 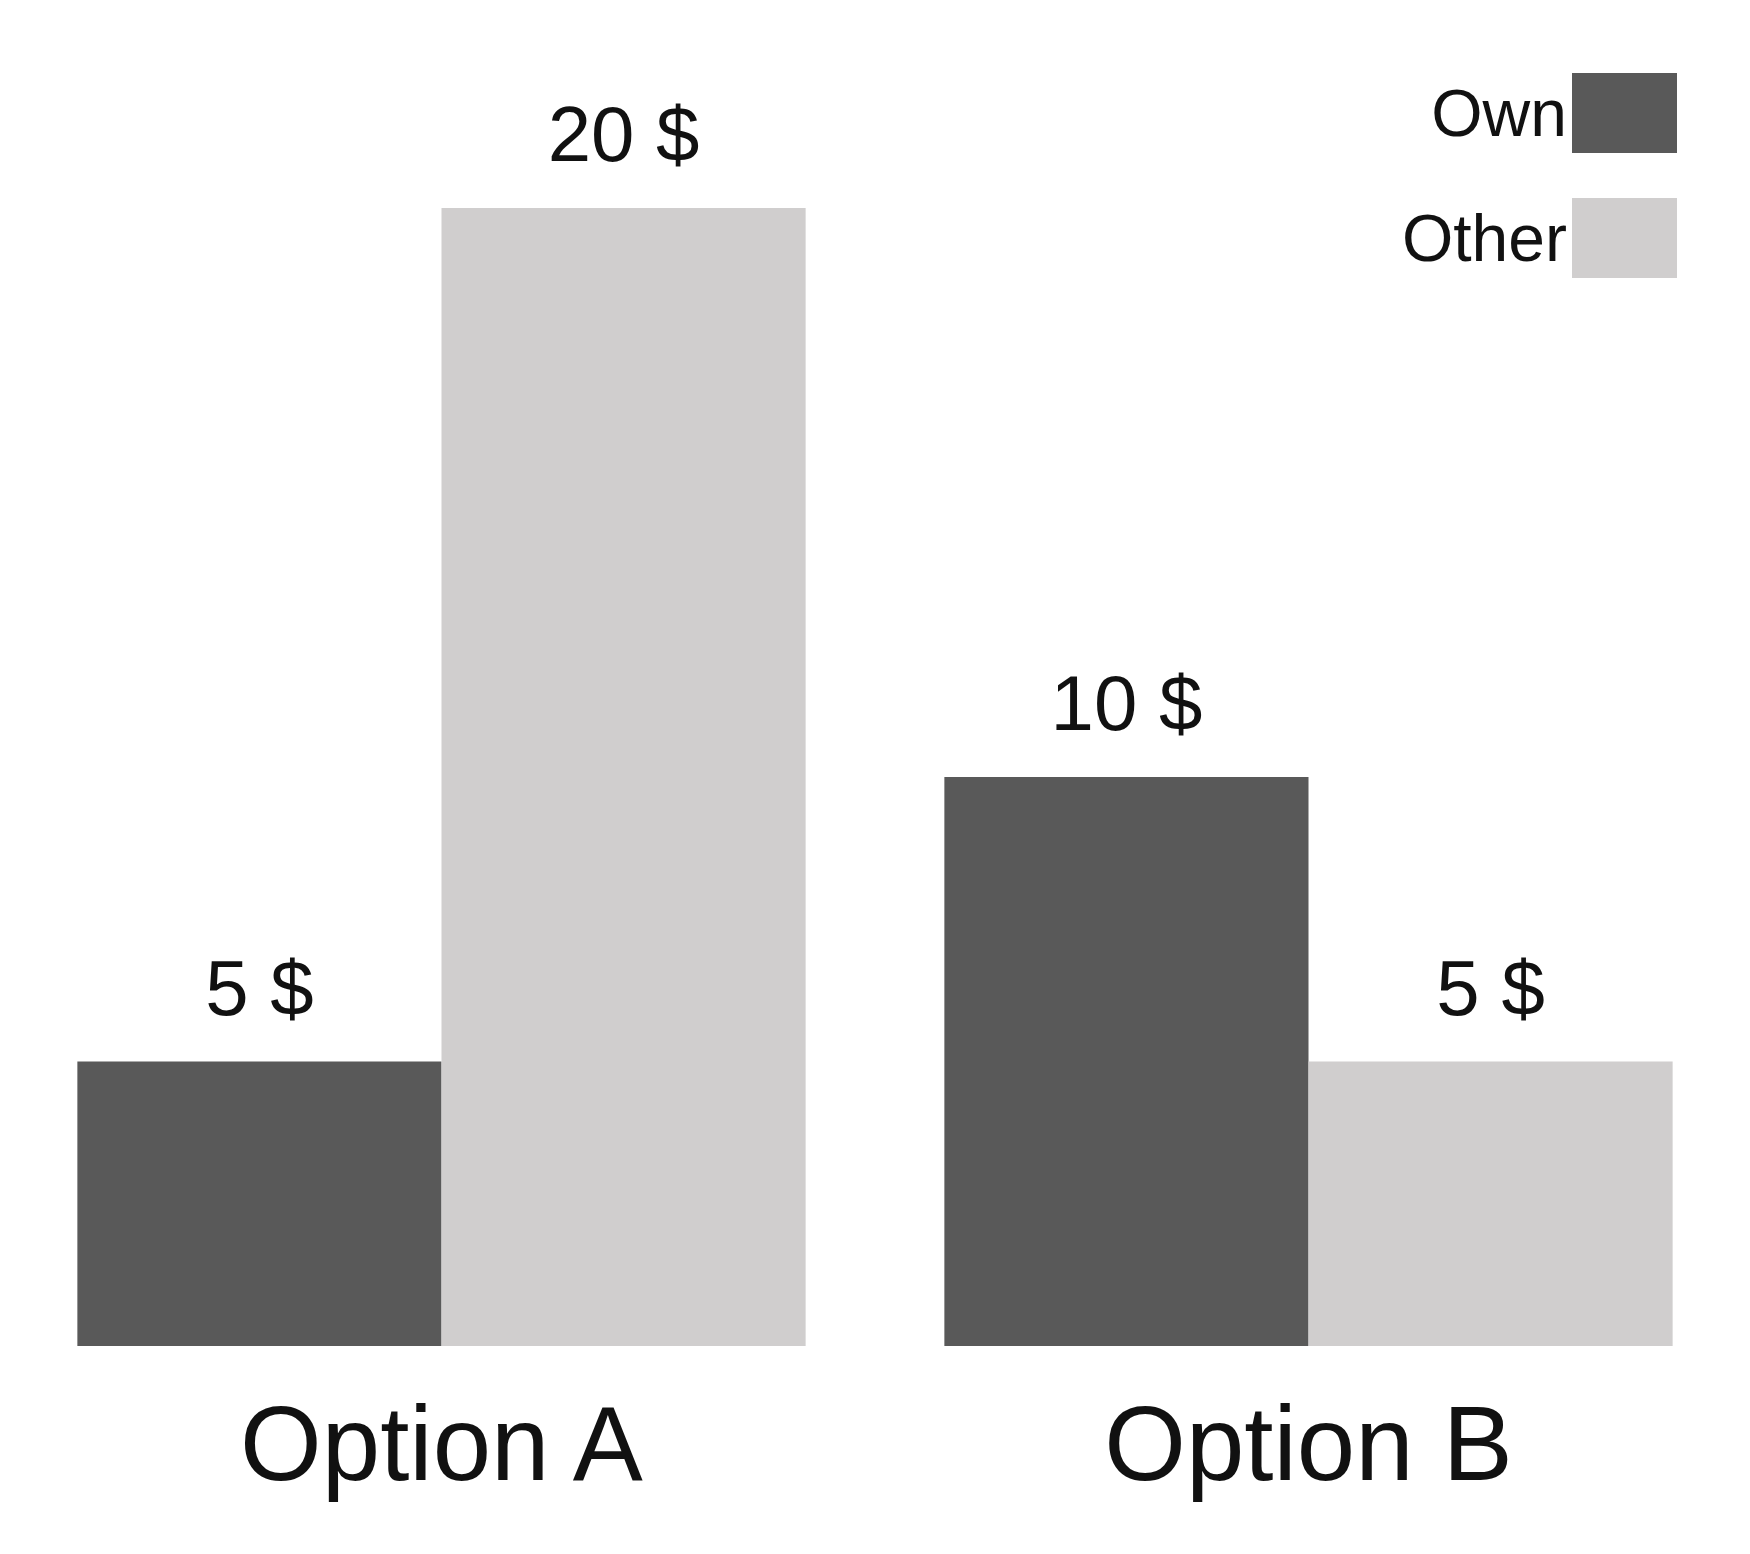 What do you see at coordinates (1484, 238) in the screenshot?
I see `legend-label: Other` at bounding box center [1484, 238].